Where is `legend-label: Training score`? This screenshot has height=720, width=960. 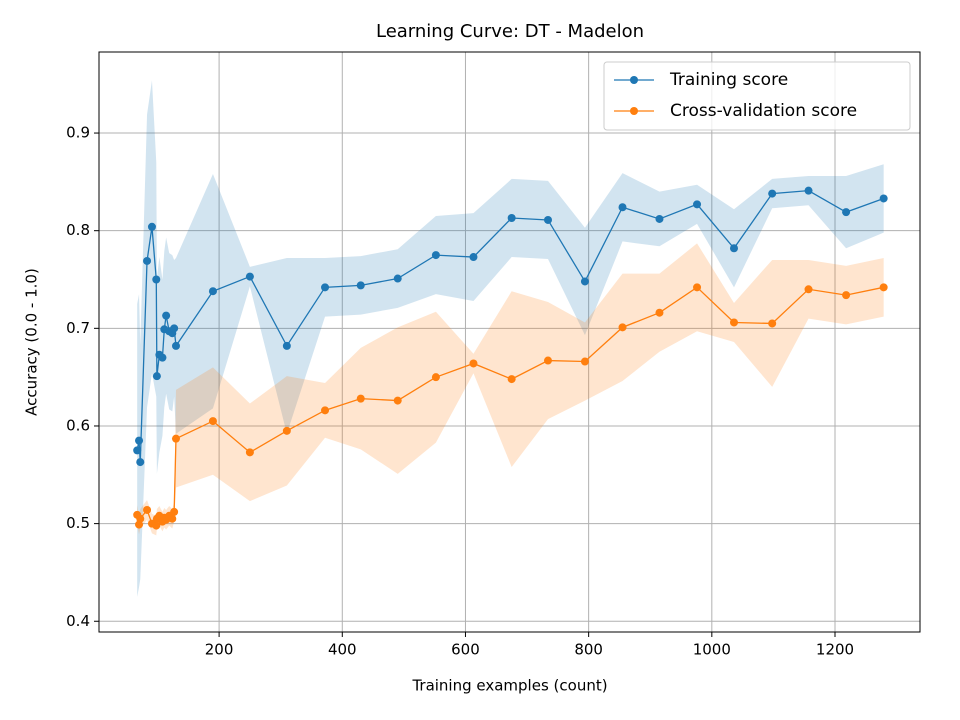 legend-label: Training score is located at coordinates (728, 80).